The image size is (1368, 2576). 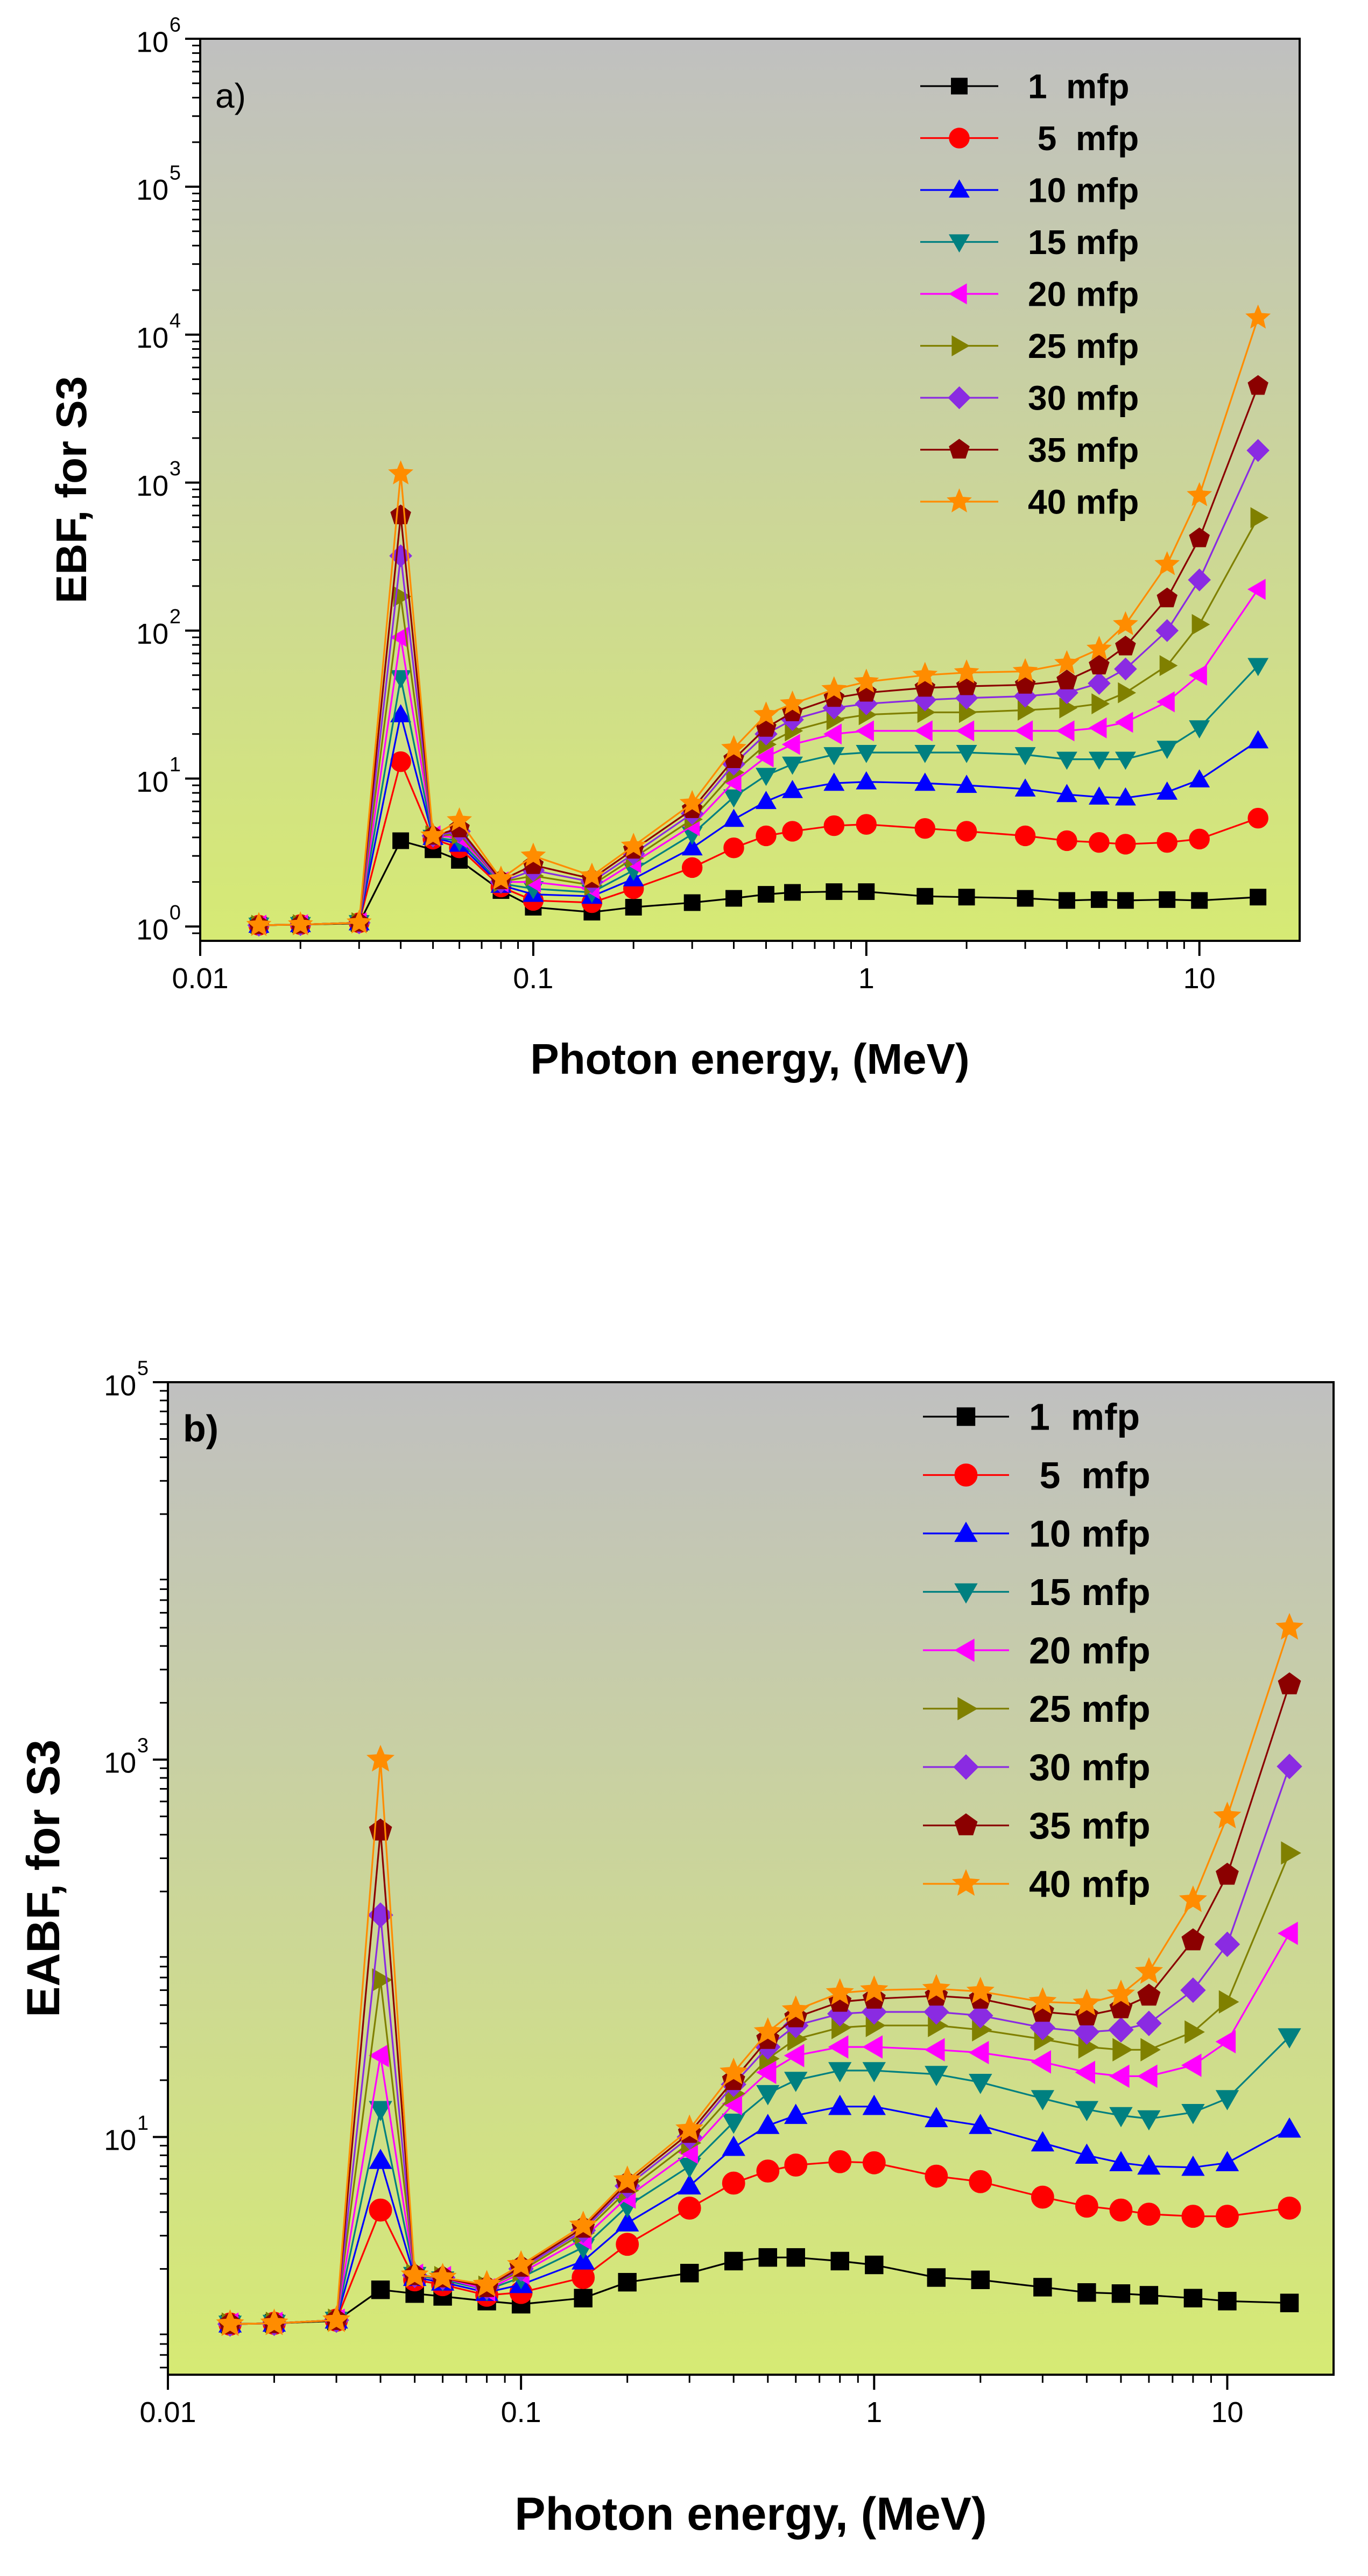 What do you see at coordinates (176, 26) in the screenshot?
I see `y-tick-exponent: 6` at bounding box center [176, 26].